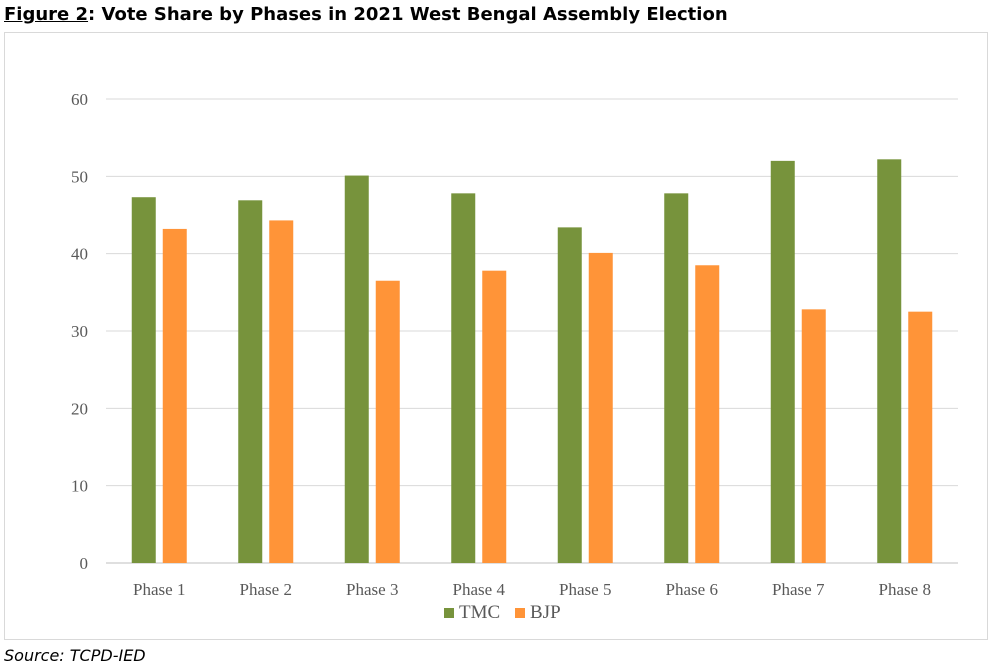 The height and width of the screenshot is (672, 996). Describe the element at coordinates (75, 655) in the screenshot. I see `source-note: Source: TCPD-IED` at that location.